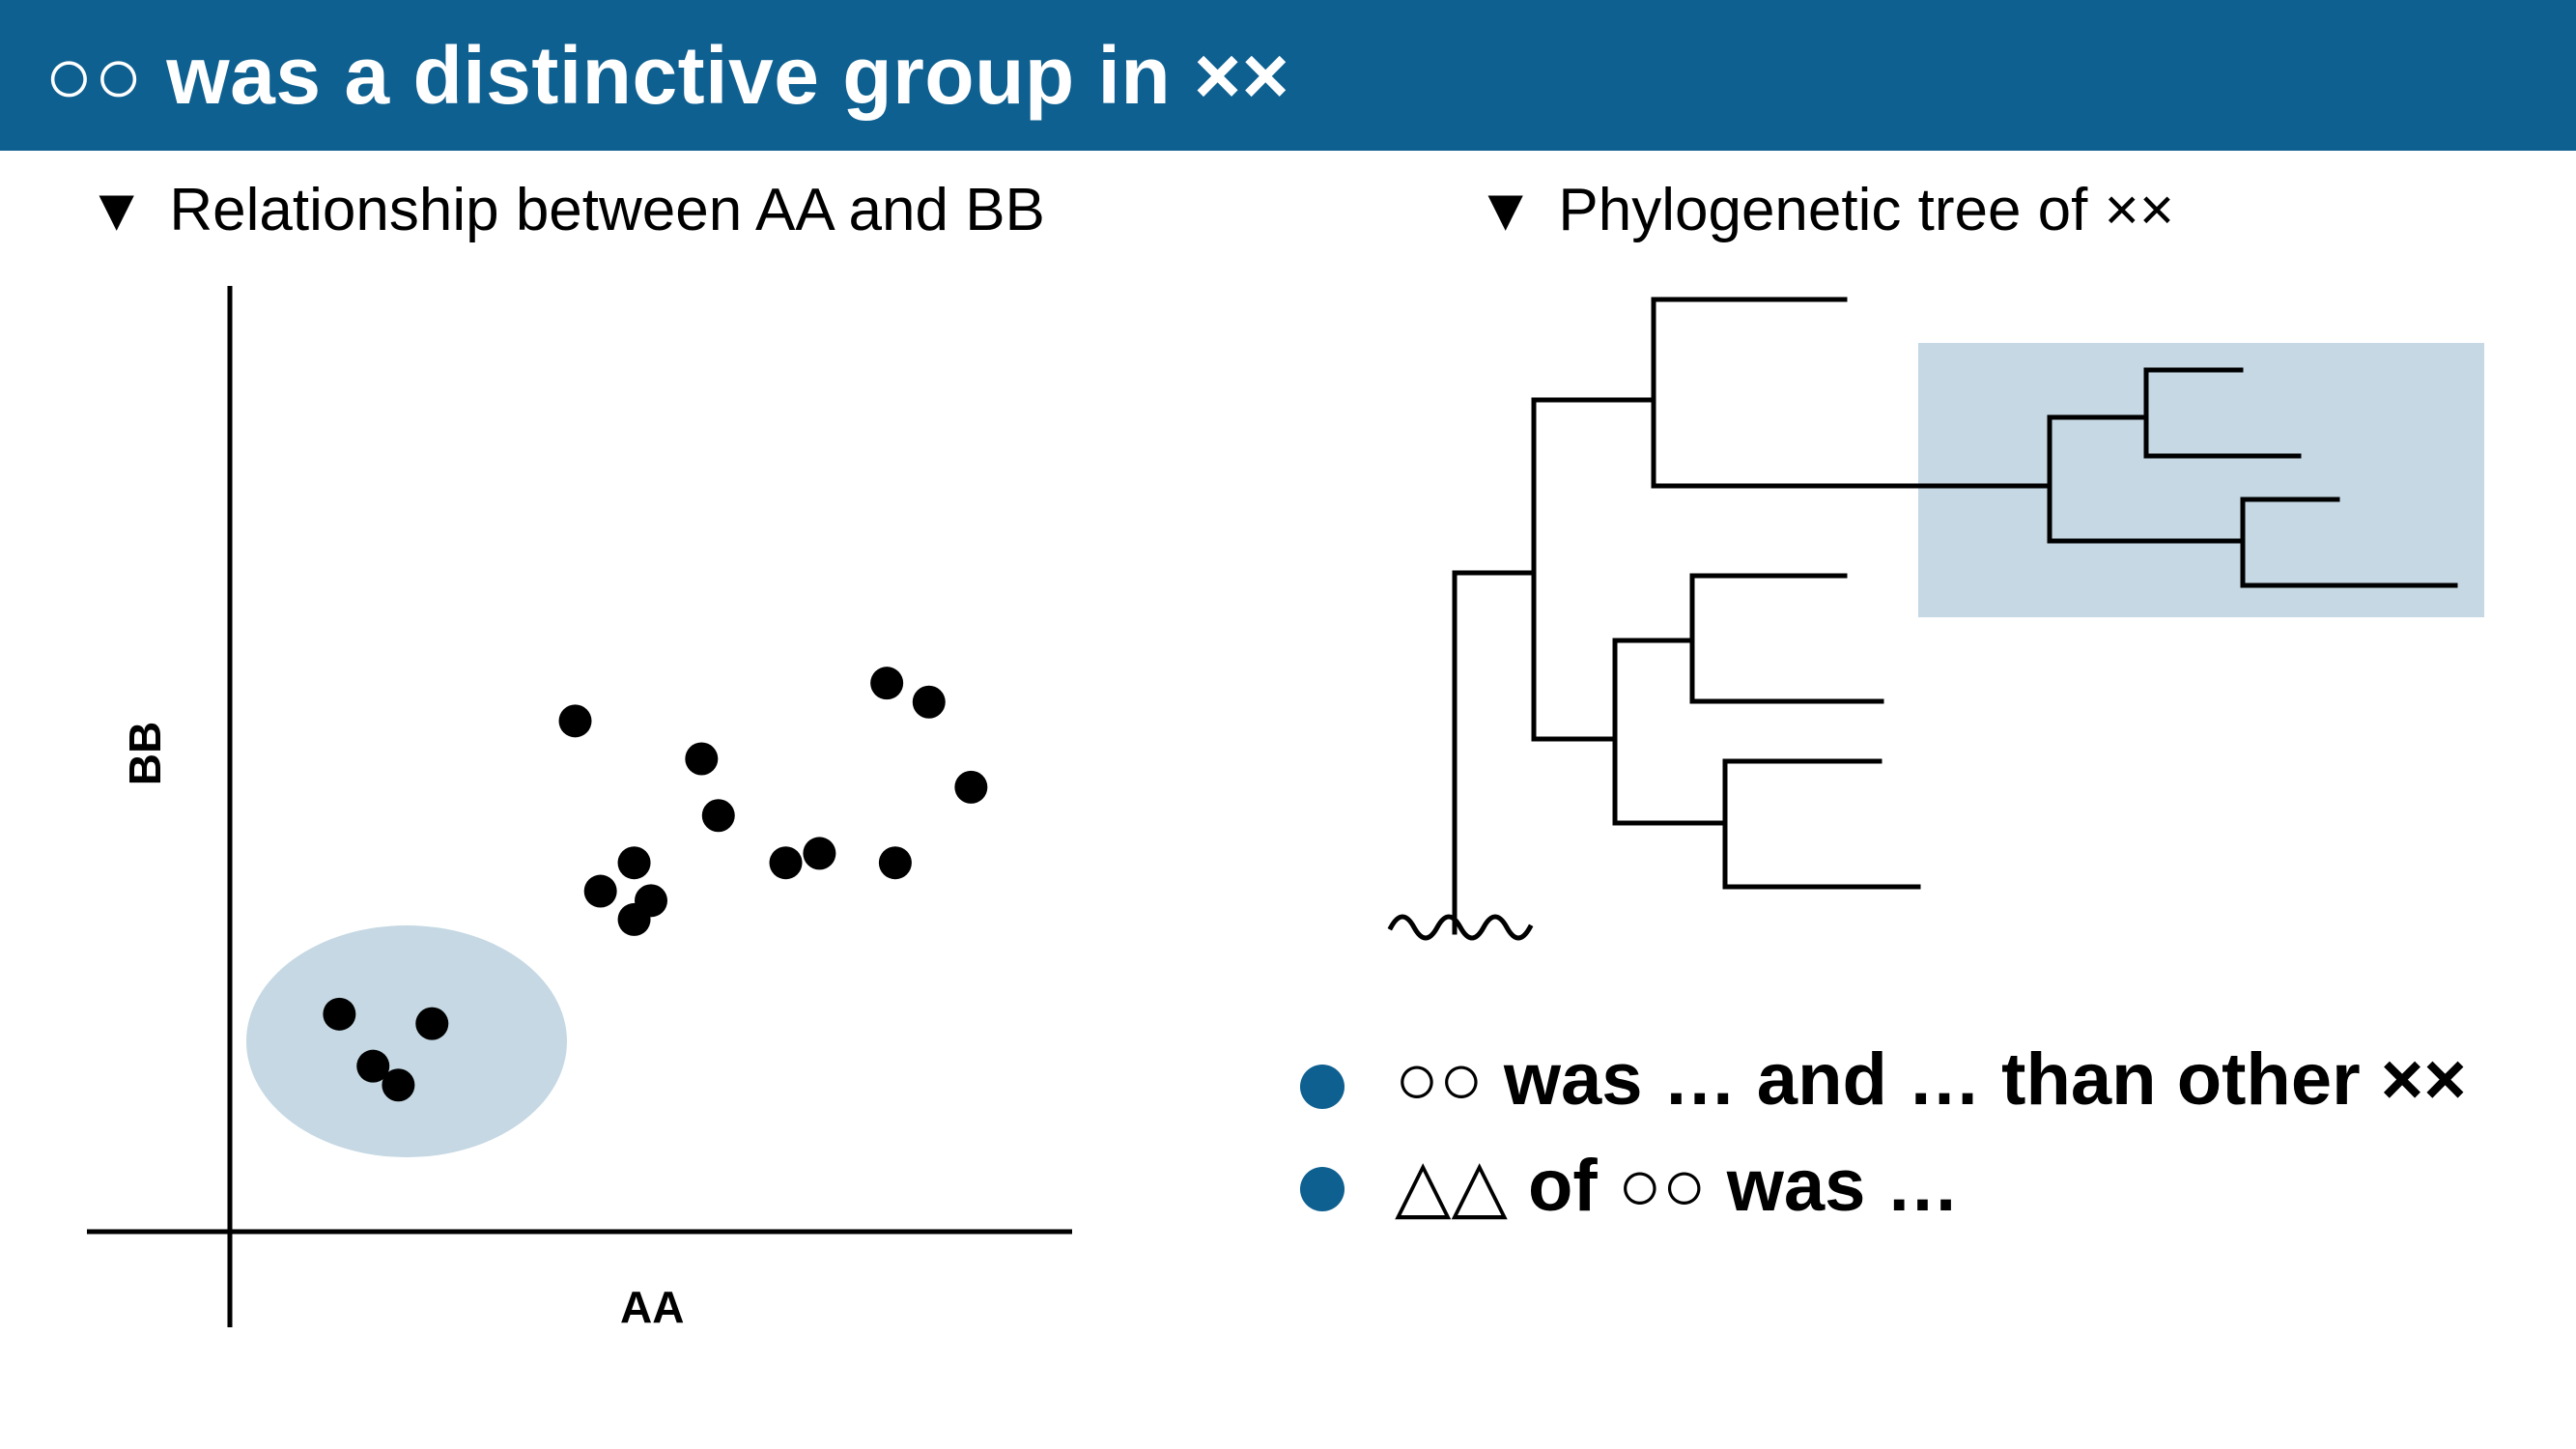  I want to click on x-axis-label: AA, so click(652, 1307).